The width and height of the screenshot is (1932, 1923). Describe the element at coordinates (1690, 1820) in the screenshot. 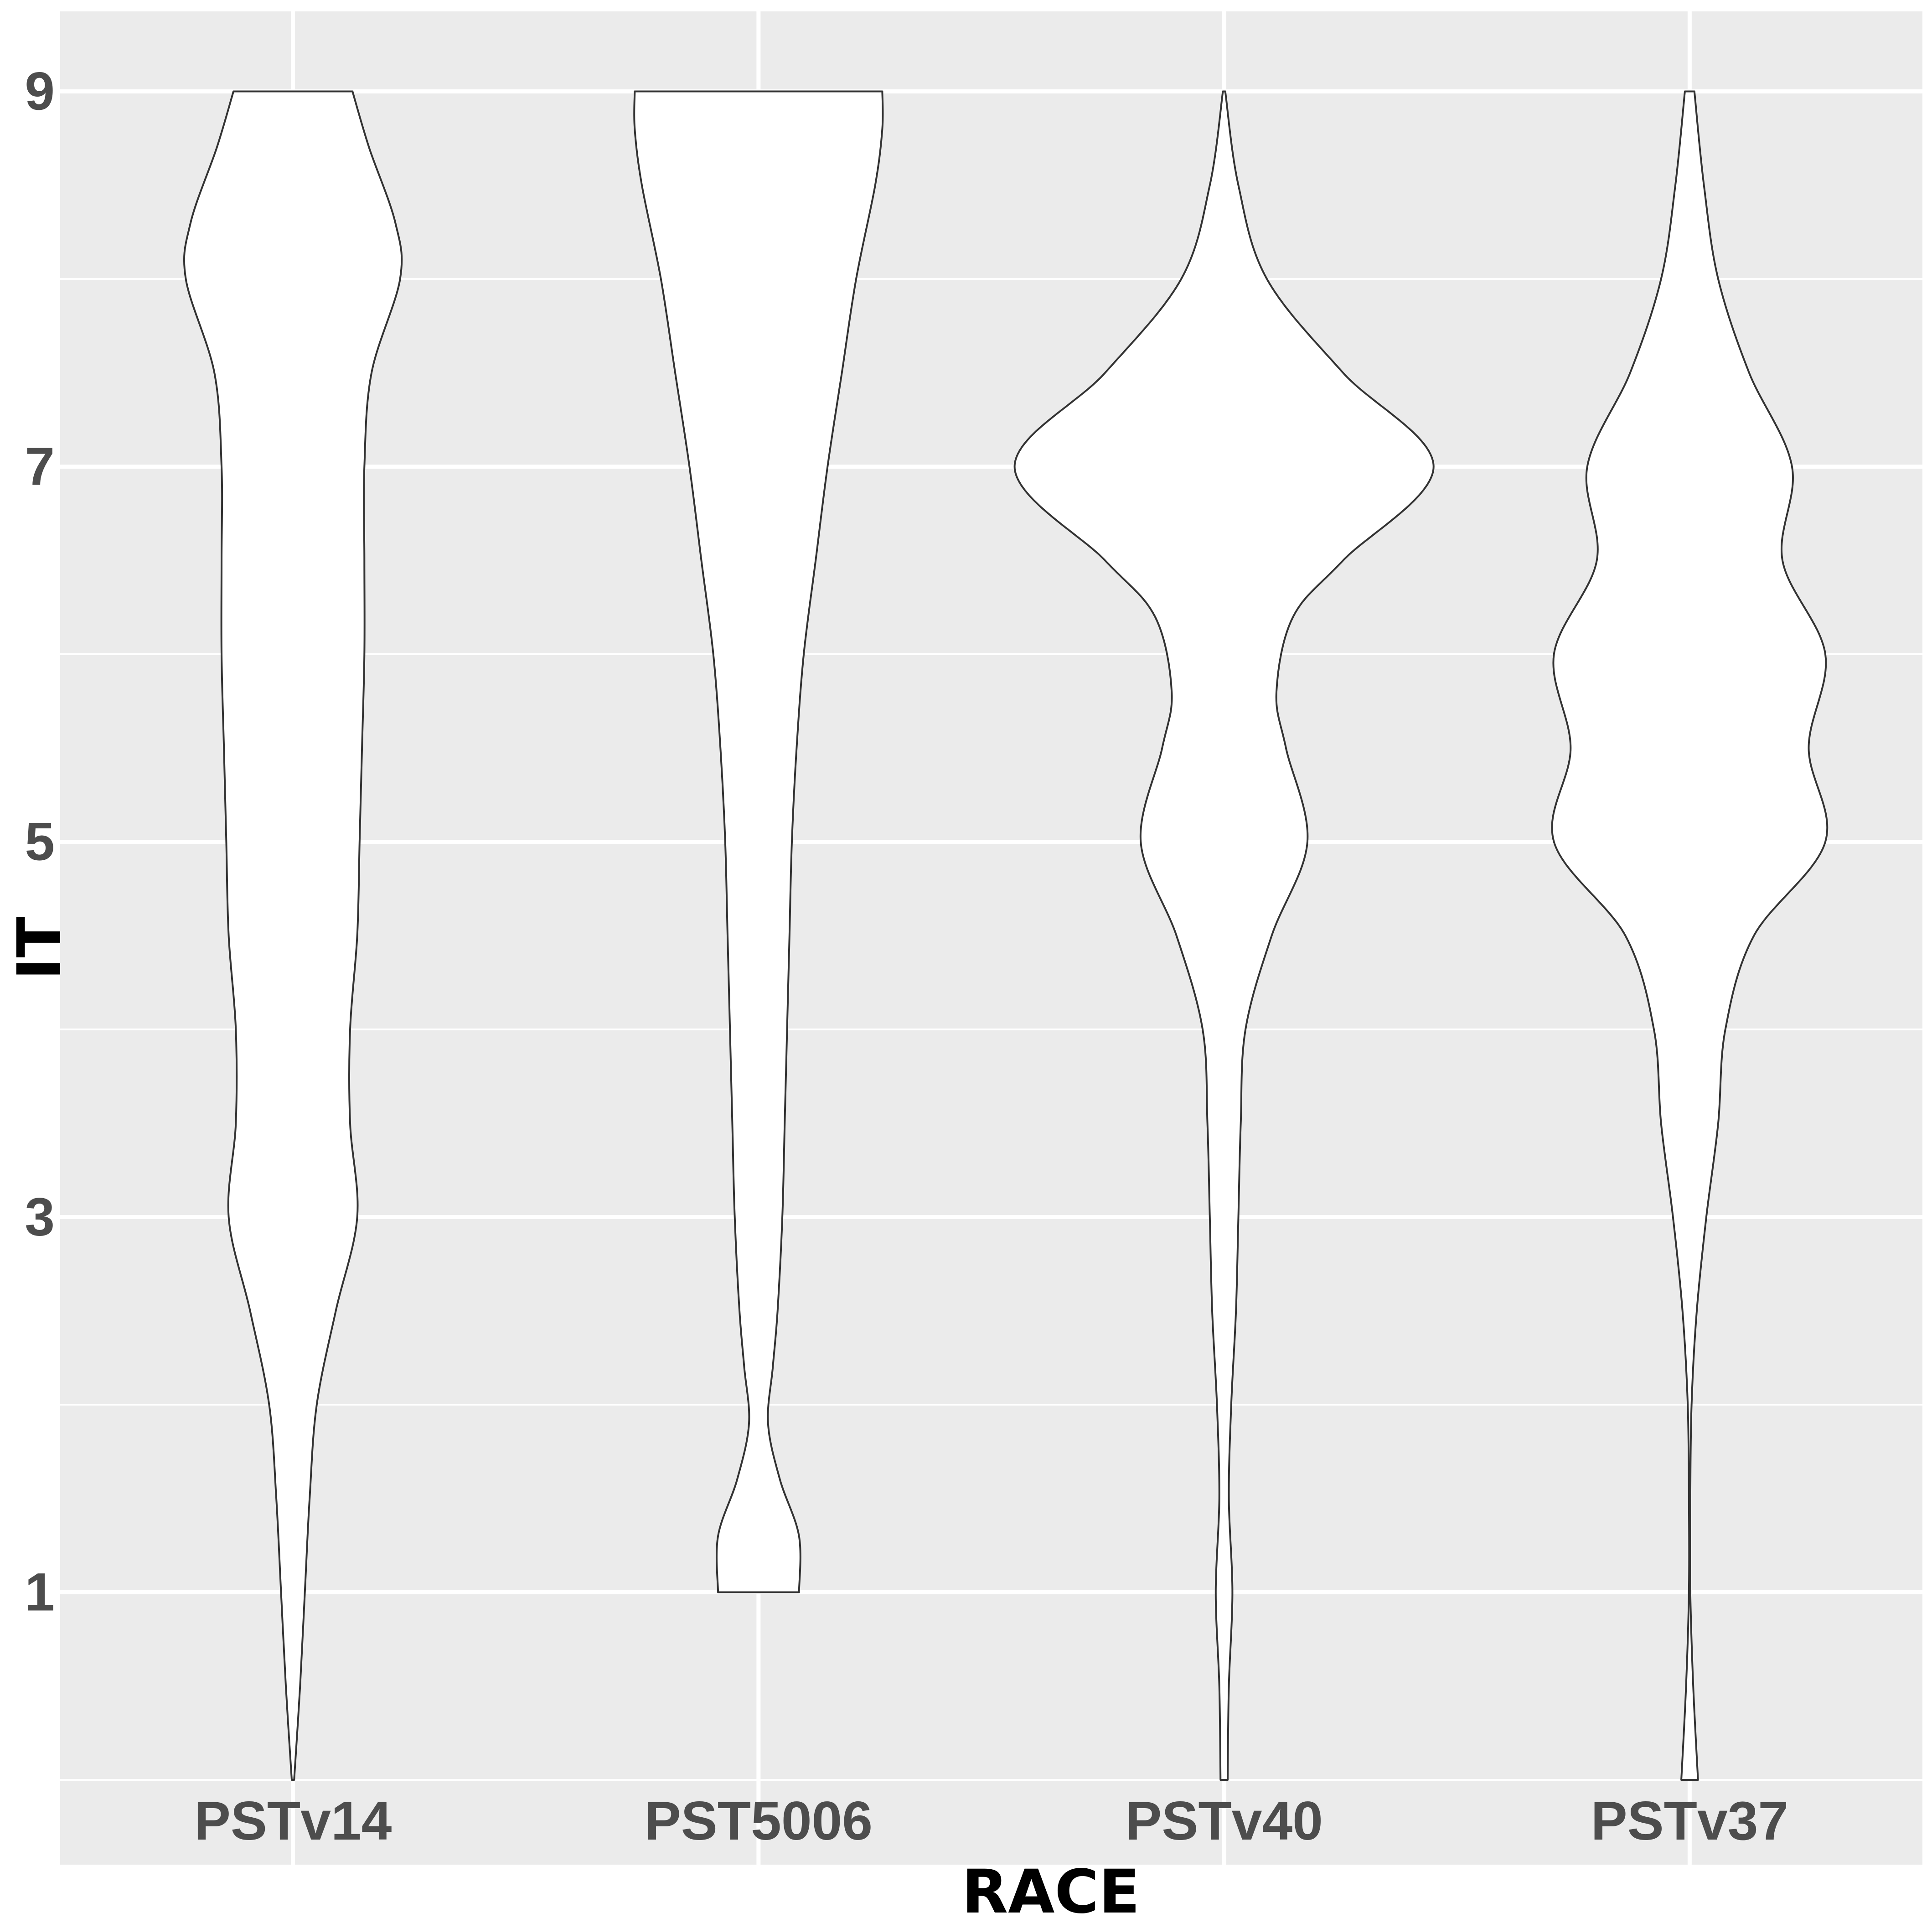

I see `x-tick-label: PSTv37` at that location.